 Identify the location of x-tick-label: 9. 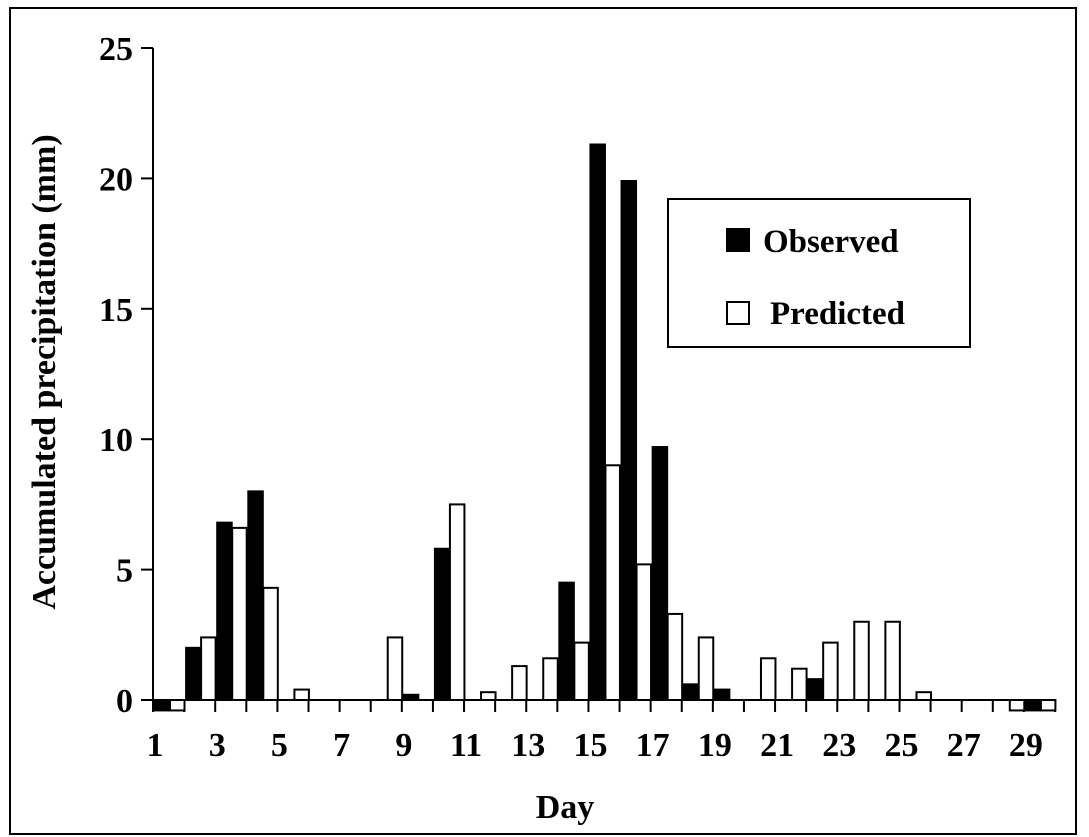
(403, 745).